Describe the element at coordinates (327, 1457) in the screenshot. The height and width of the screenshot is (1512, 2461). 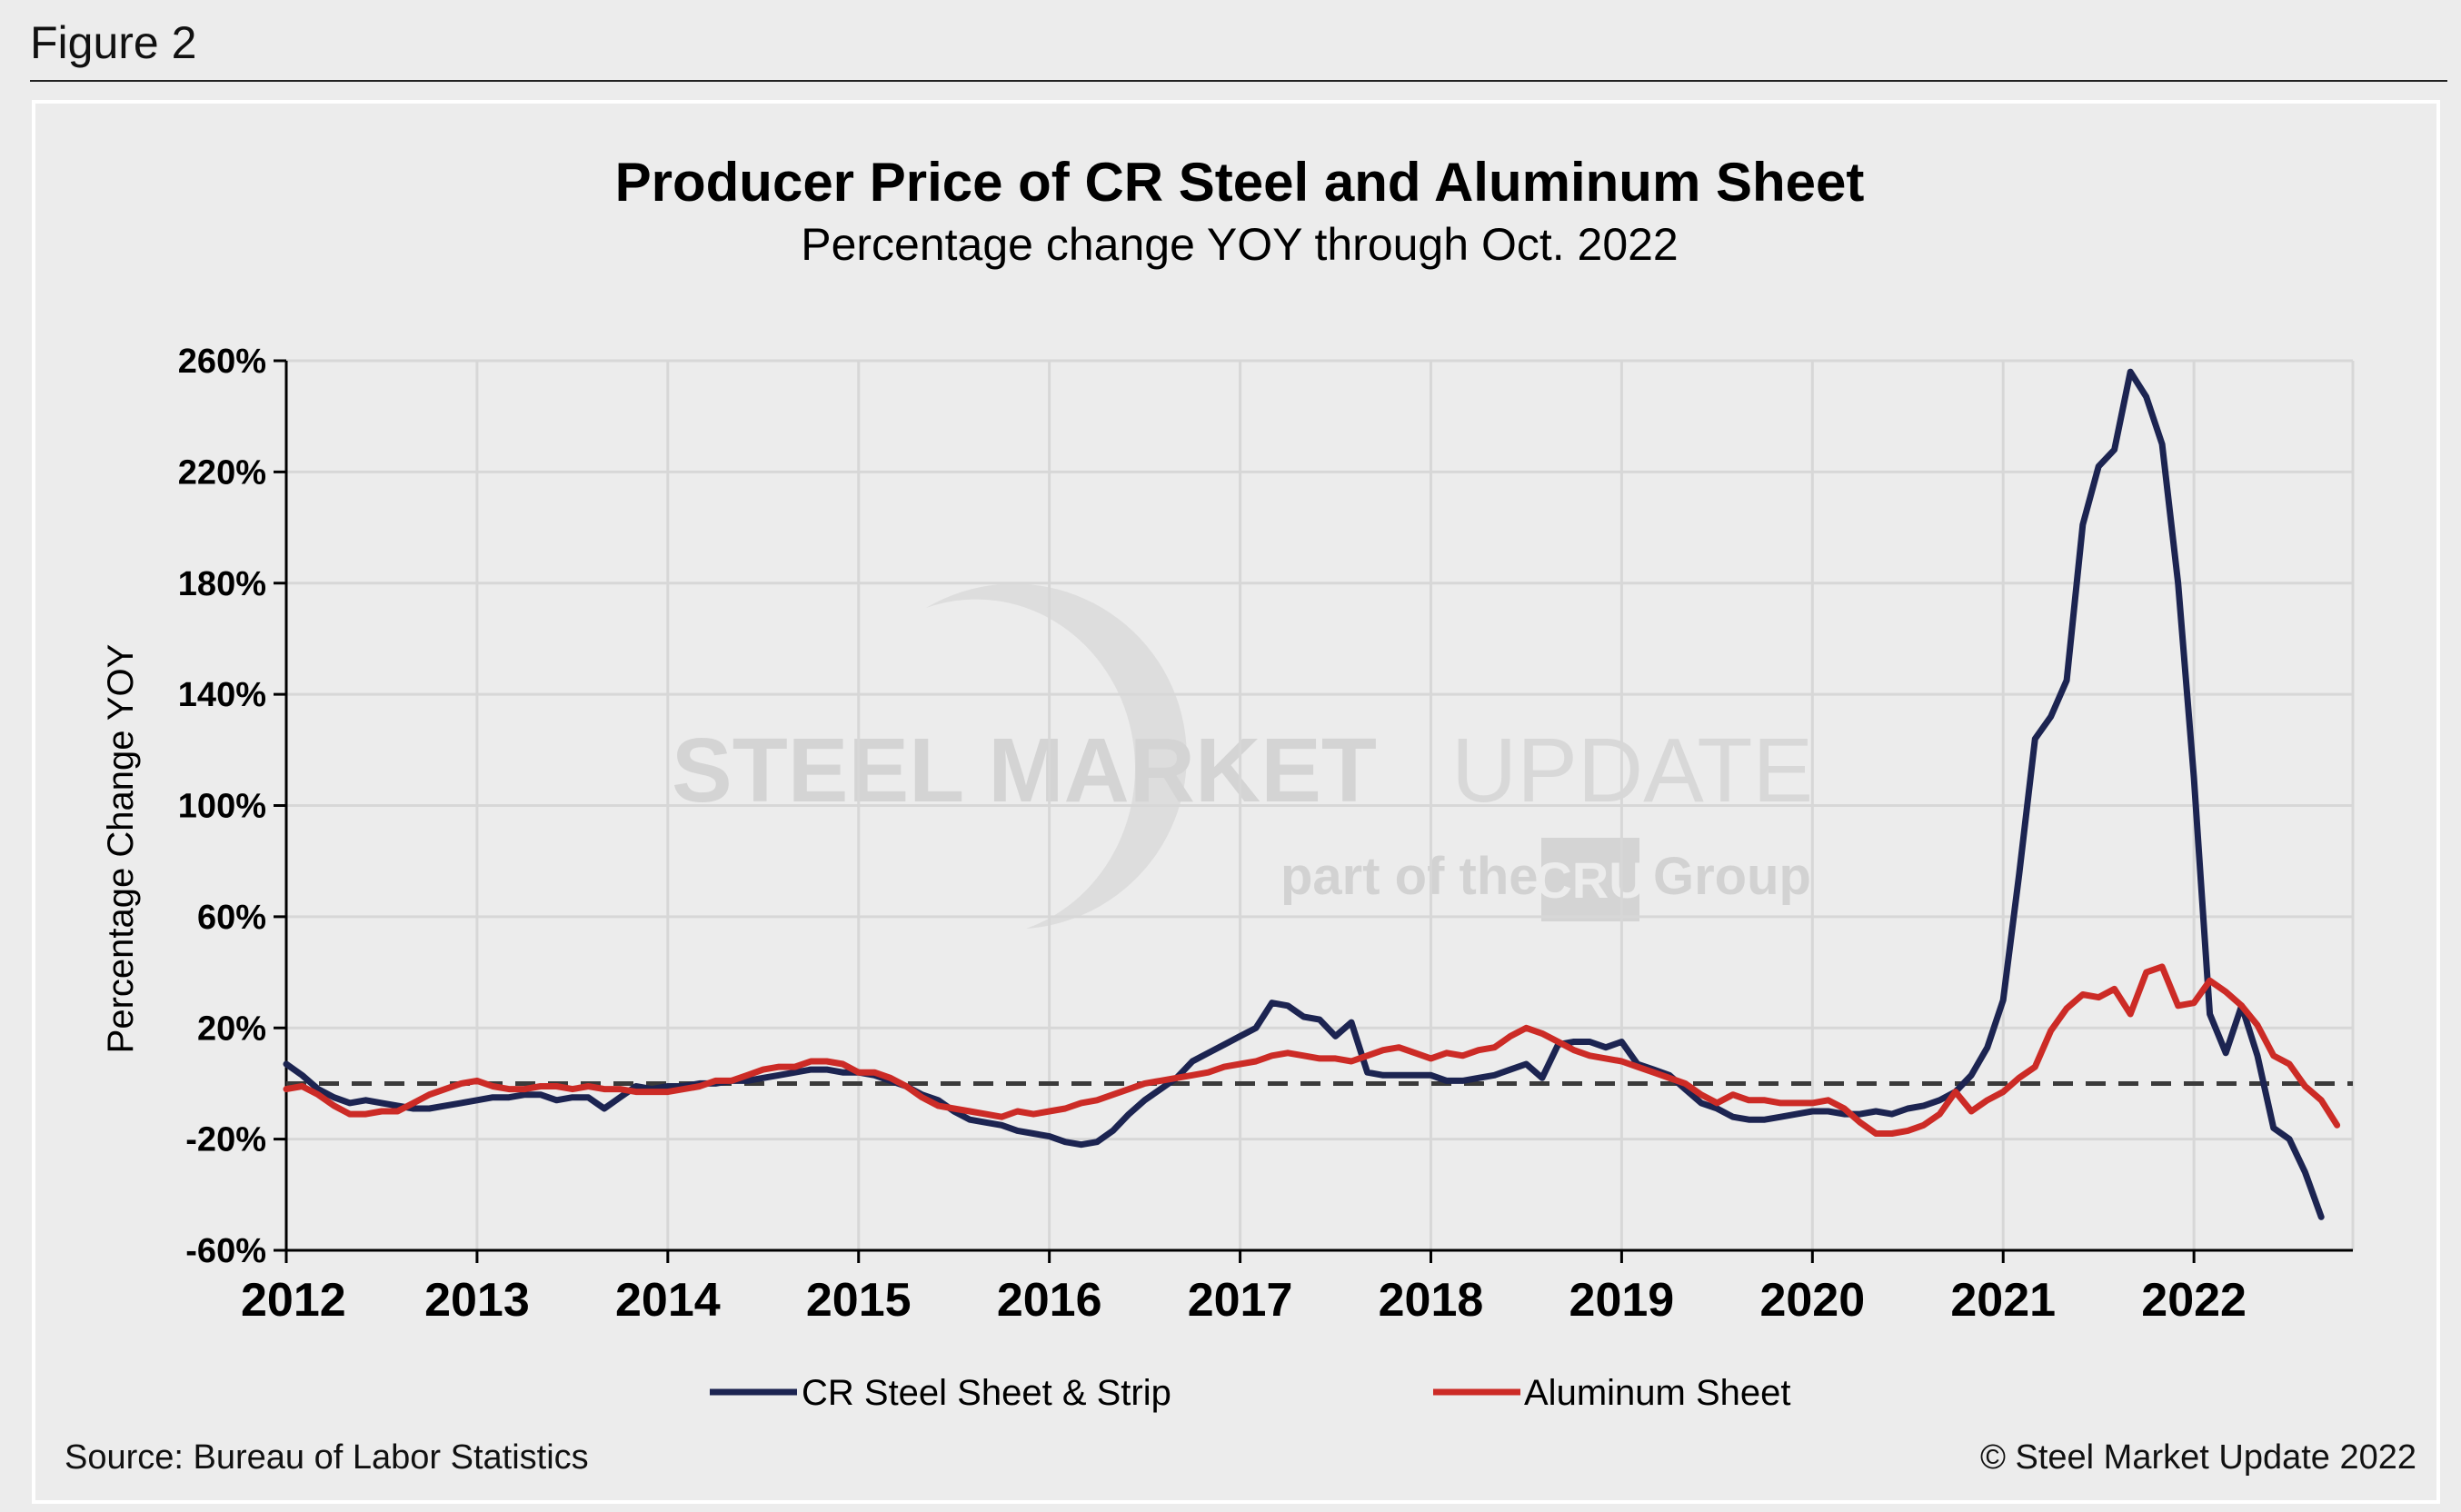
I see `source-note: Source: Bureau of Labor Statistics` at that location.